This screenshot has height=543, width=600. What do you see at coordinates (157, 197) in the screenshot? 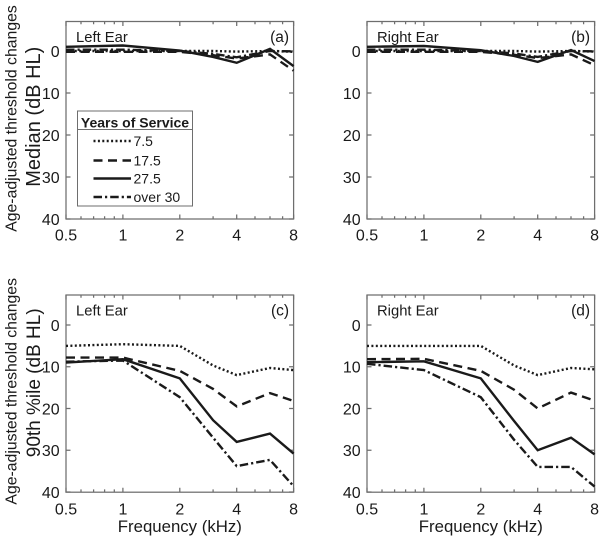
I see `svg-text: over 30` at bounding box center [157, 197].